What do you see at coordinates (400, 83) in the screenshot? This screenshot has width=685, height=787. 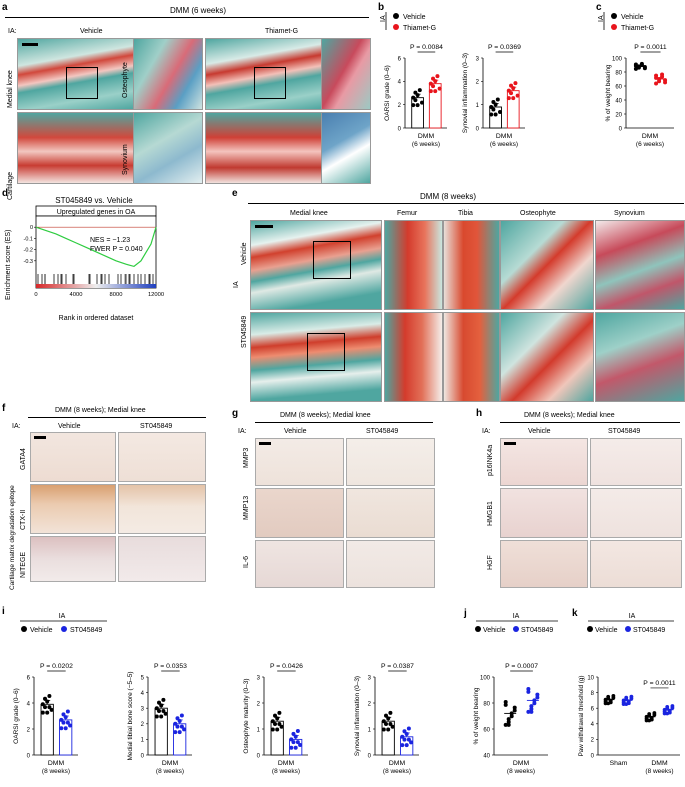 I see `y-tick-label: 4` at bounding box center [400, 83].